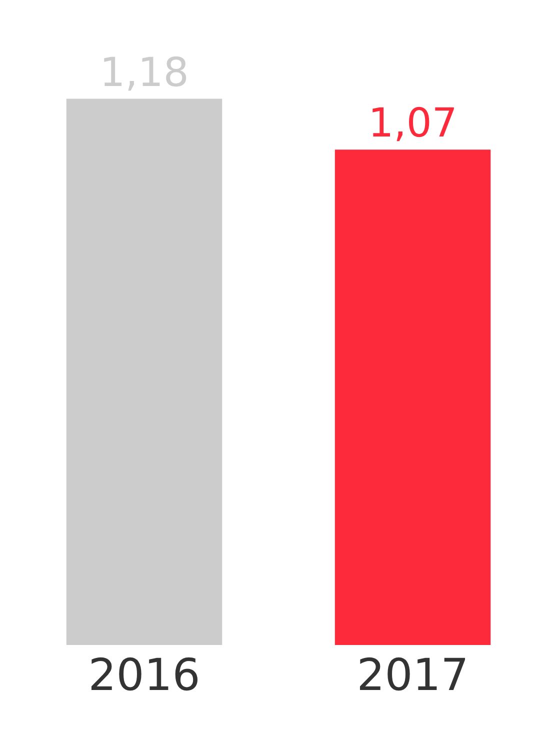  I want to click on x-tick-label: 2017, so click(412, 675).